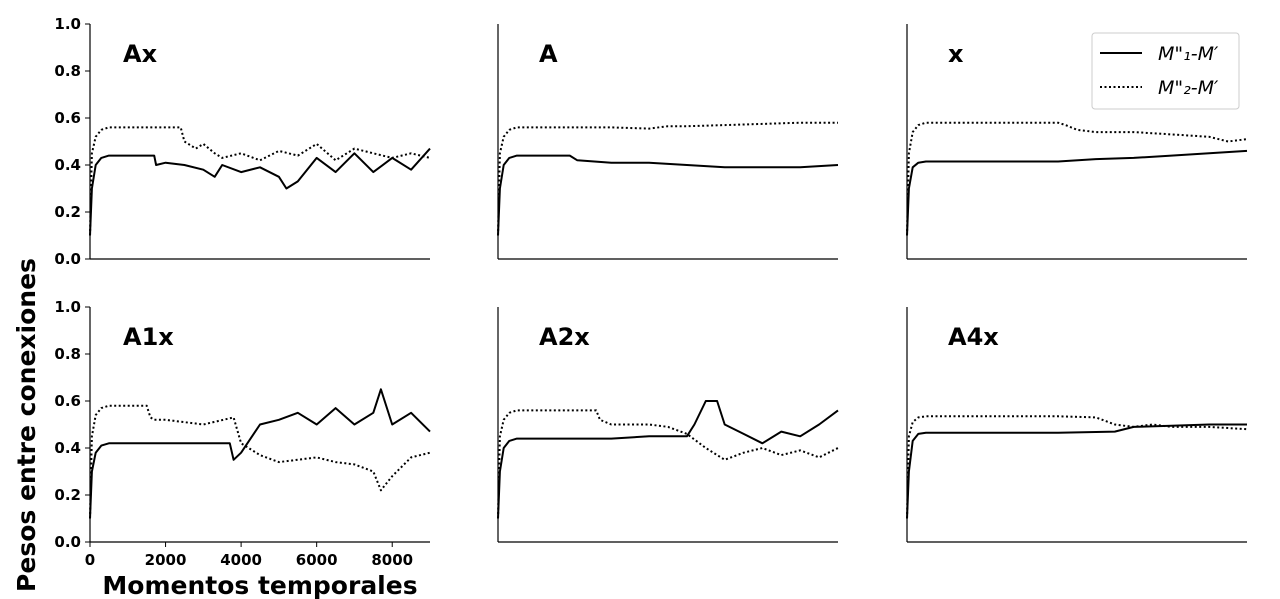 This screenshot has width=1280, height=599. I want to click on legend-label: M"₁-M′, so click(1188, 54).